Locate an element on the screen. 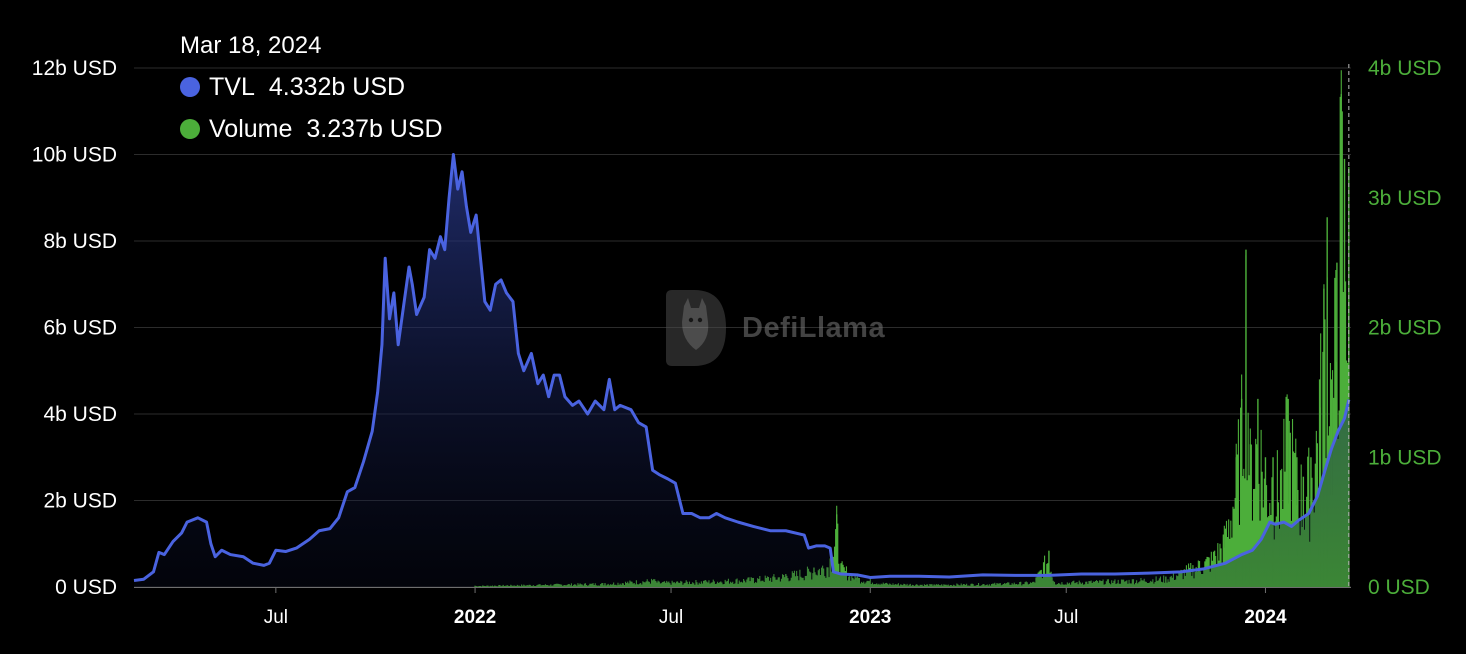 The image size is (1466, 654). tooltip-series-value: 3.237b USD is located at coordinates (374, 128).